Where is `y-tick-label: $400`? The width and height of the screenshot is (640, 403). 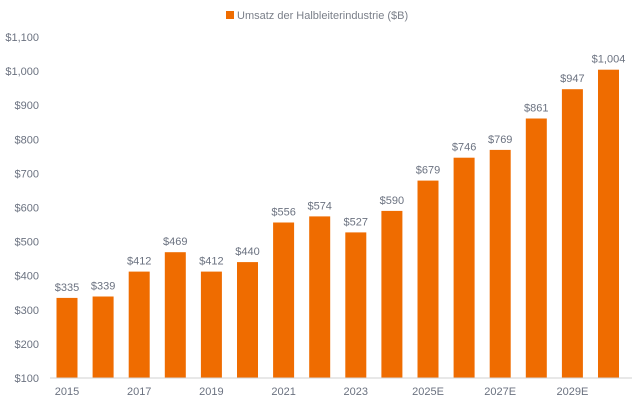 y-tick-label: $400 is located at coordinates (27, 277).